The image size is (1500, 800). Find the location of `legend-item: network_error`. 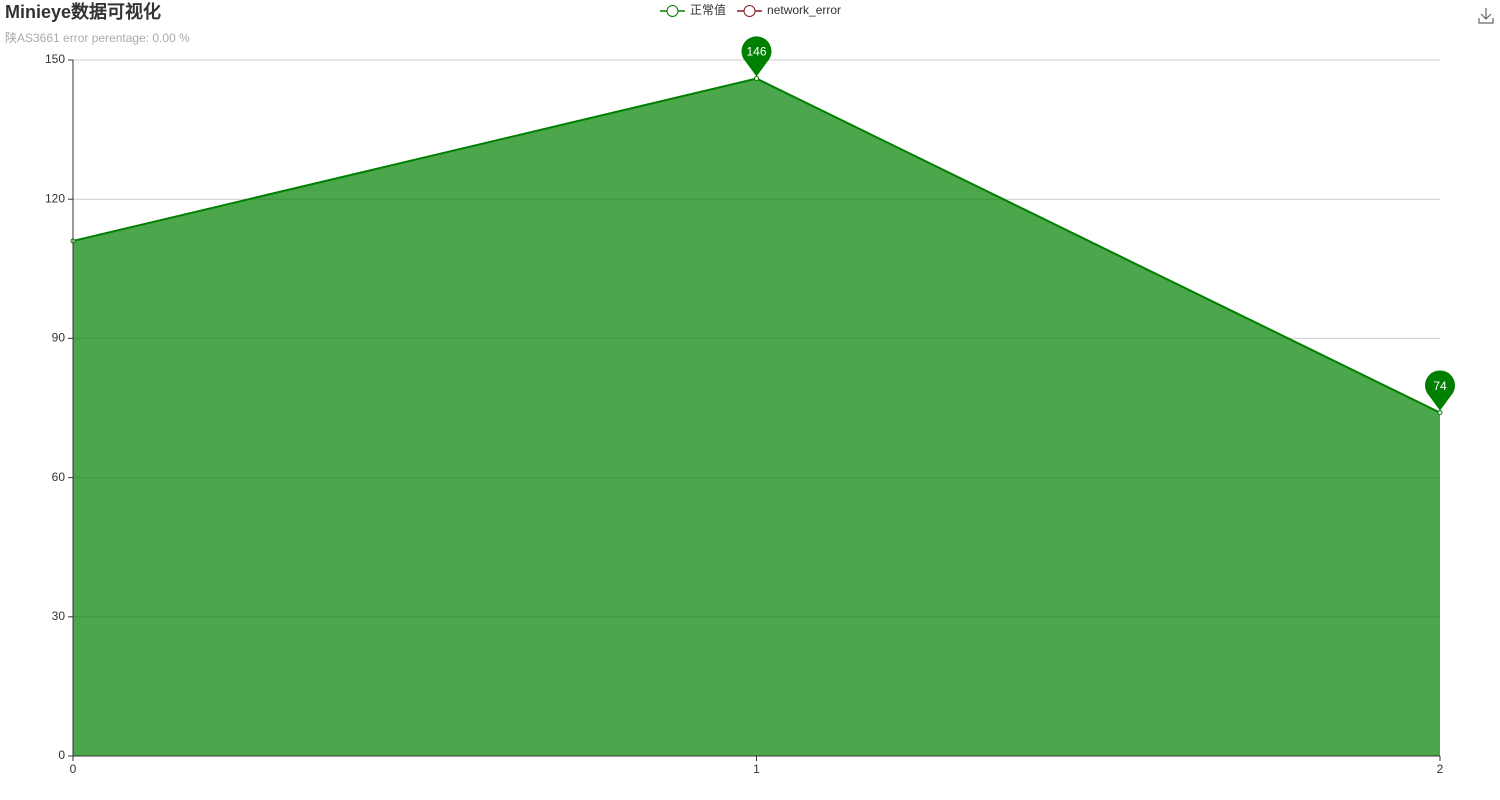

legend-item: network_error is located at coordinates (789, 10).